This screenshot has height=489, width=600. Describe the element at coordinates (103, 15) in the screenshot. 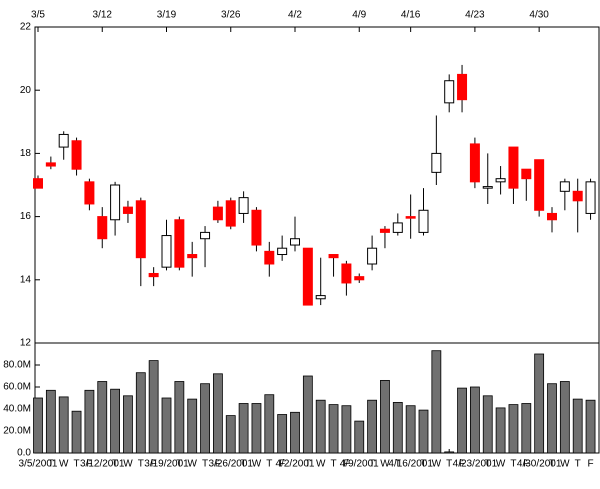

I see `x-tick-label: 3/12` at that location.